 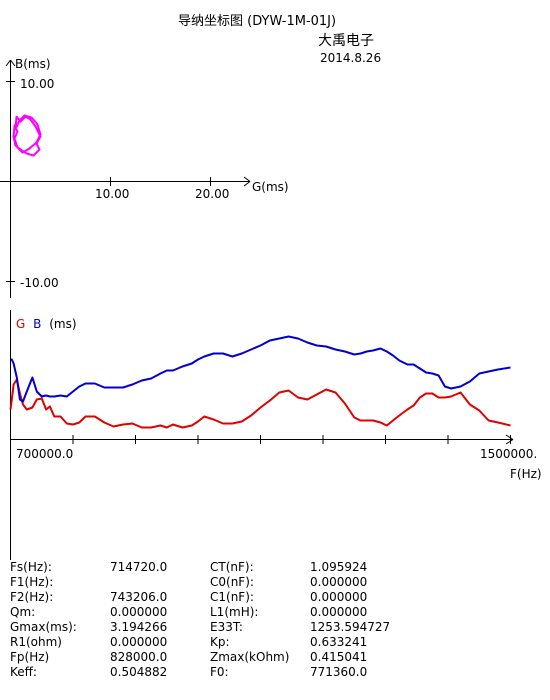 I want to click on param-row: Gmax(ms): 3.194266 E33T: 1253.594727, so click(x=280, y=627).